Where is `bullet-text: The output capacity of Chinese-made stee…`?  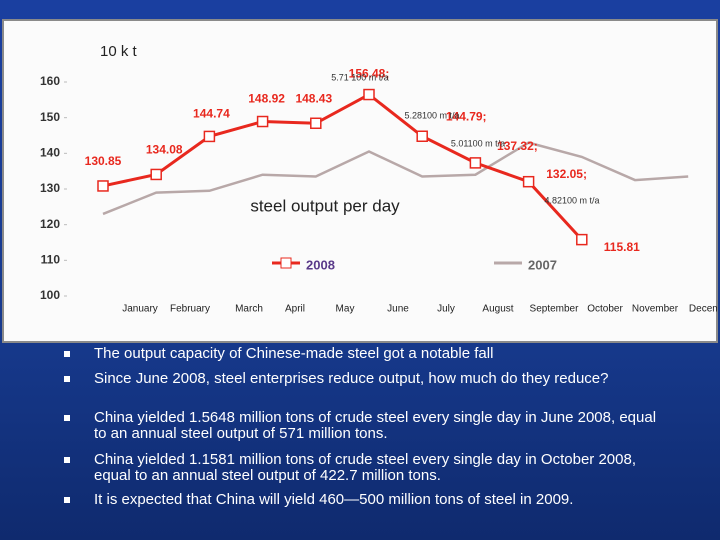
bullet-text: The output capacity of Chinese-made stee… is located at coordinates (294, 353).